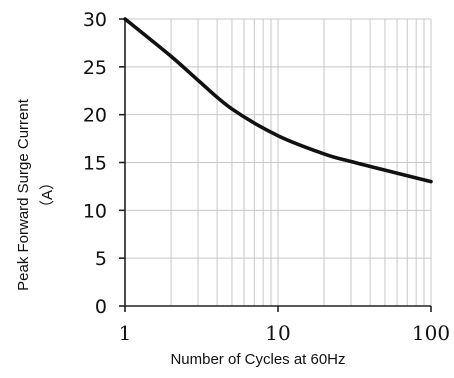  I want to click on y-tick-label: 10, so click(95, 211).